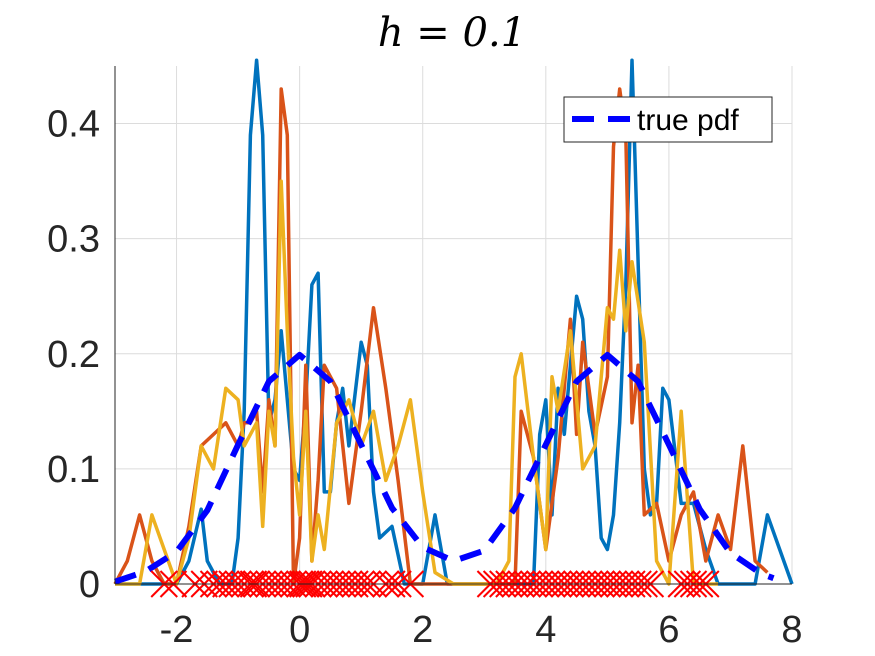  Describe the element at coordinates (791, 630) in the screenshot. I see `x-tick-label: 8` at that location.